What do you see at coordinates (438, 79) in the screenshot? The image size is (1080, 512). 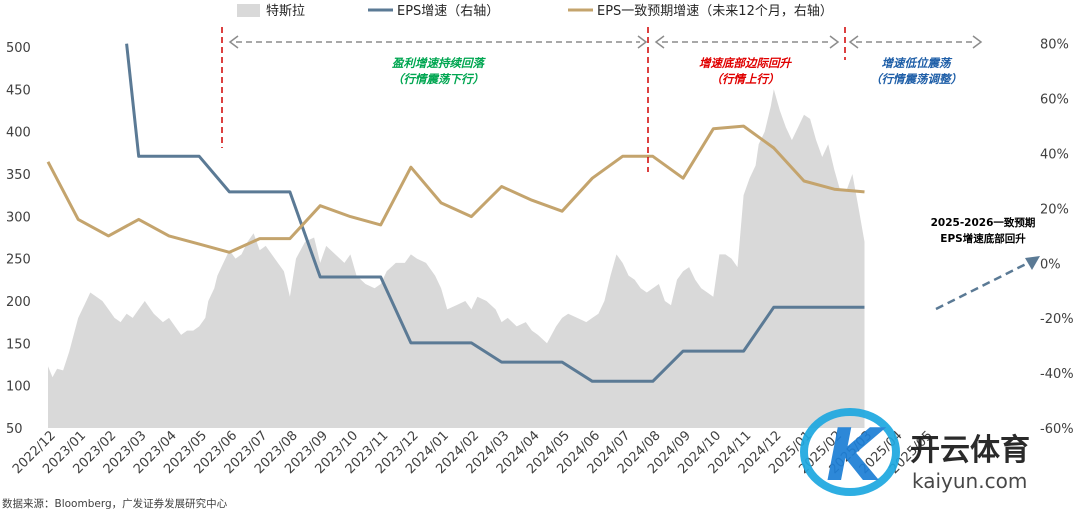 I see `phase-1-sublabel: （行情震荡下行）` at bounding box center [438, 79].